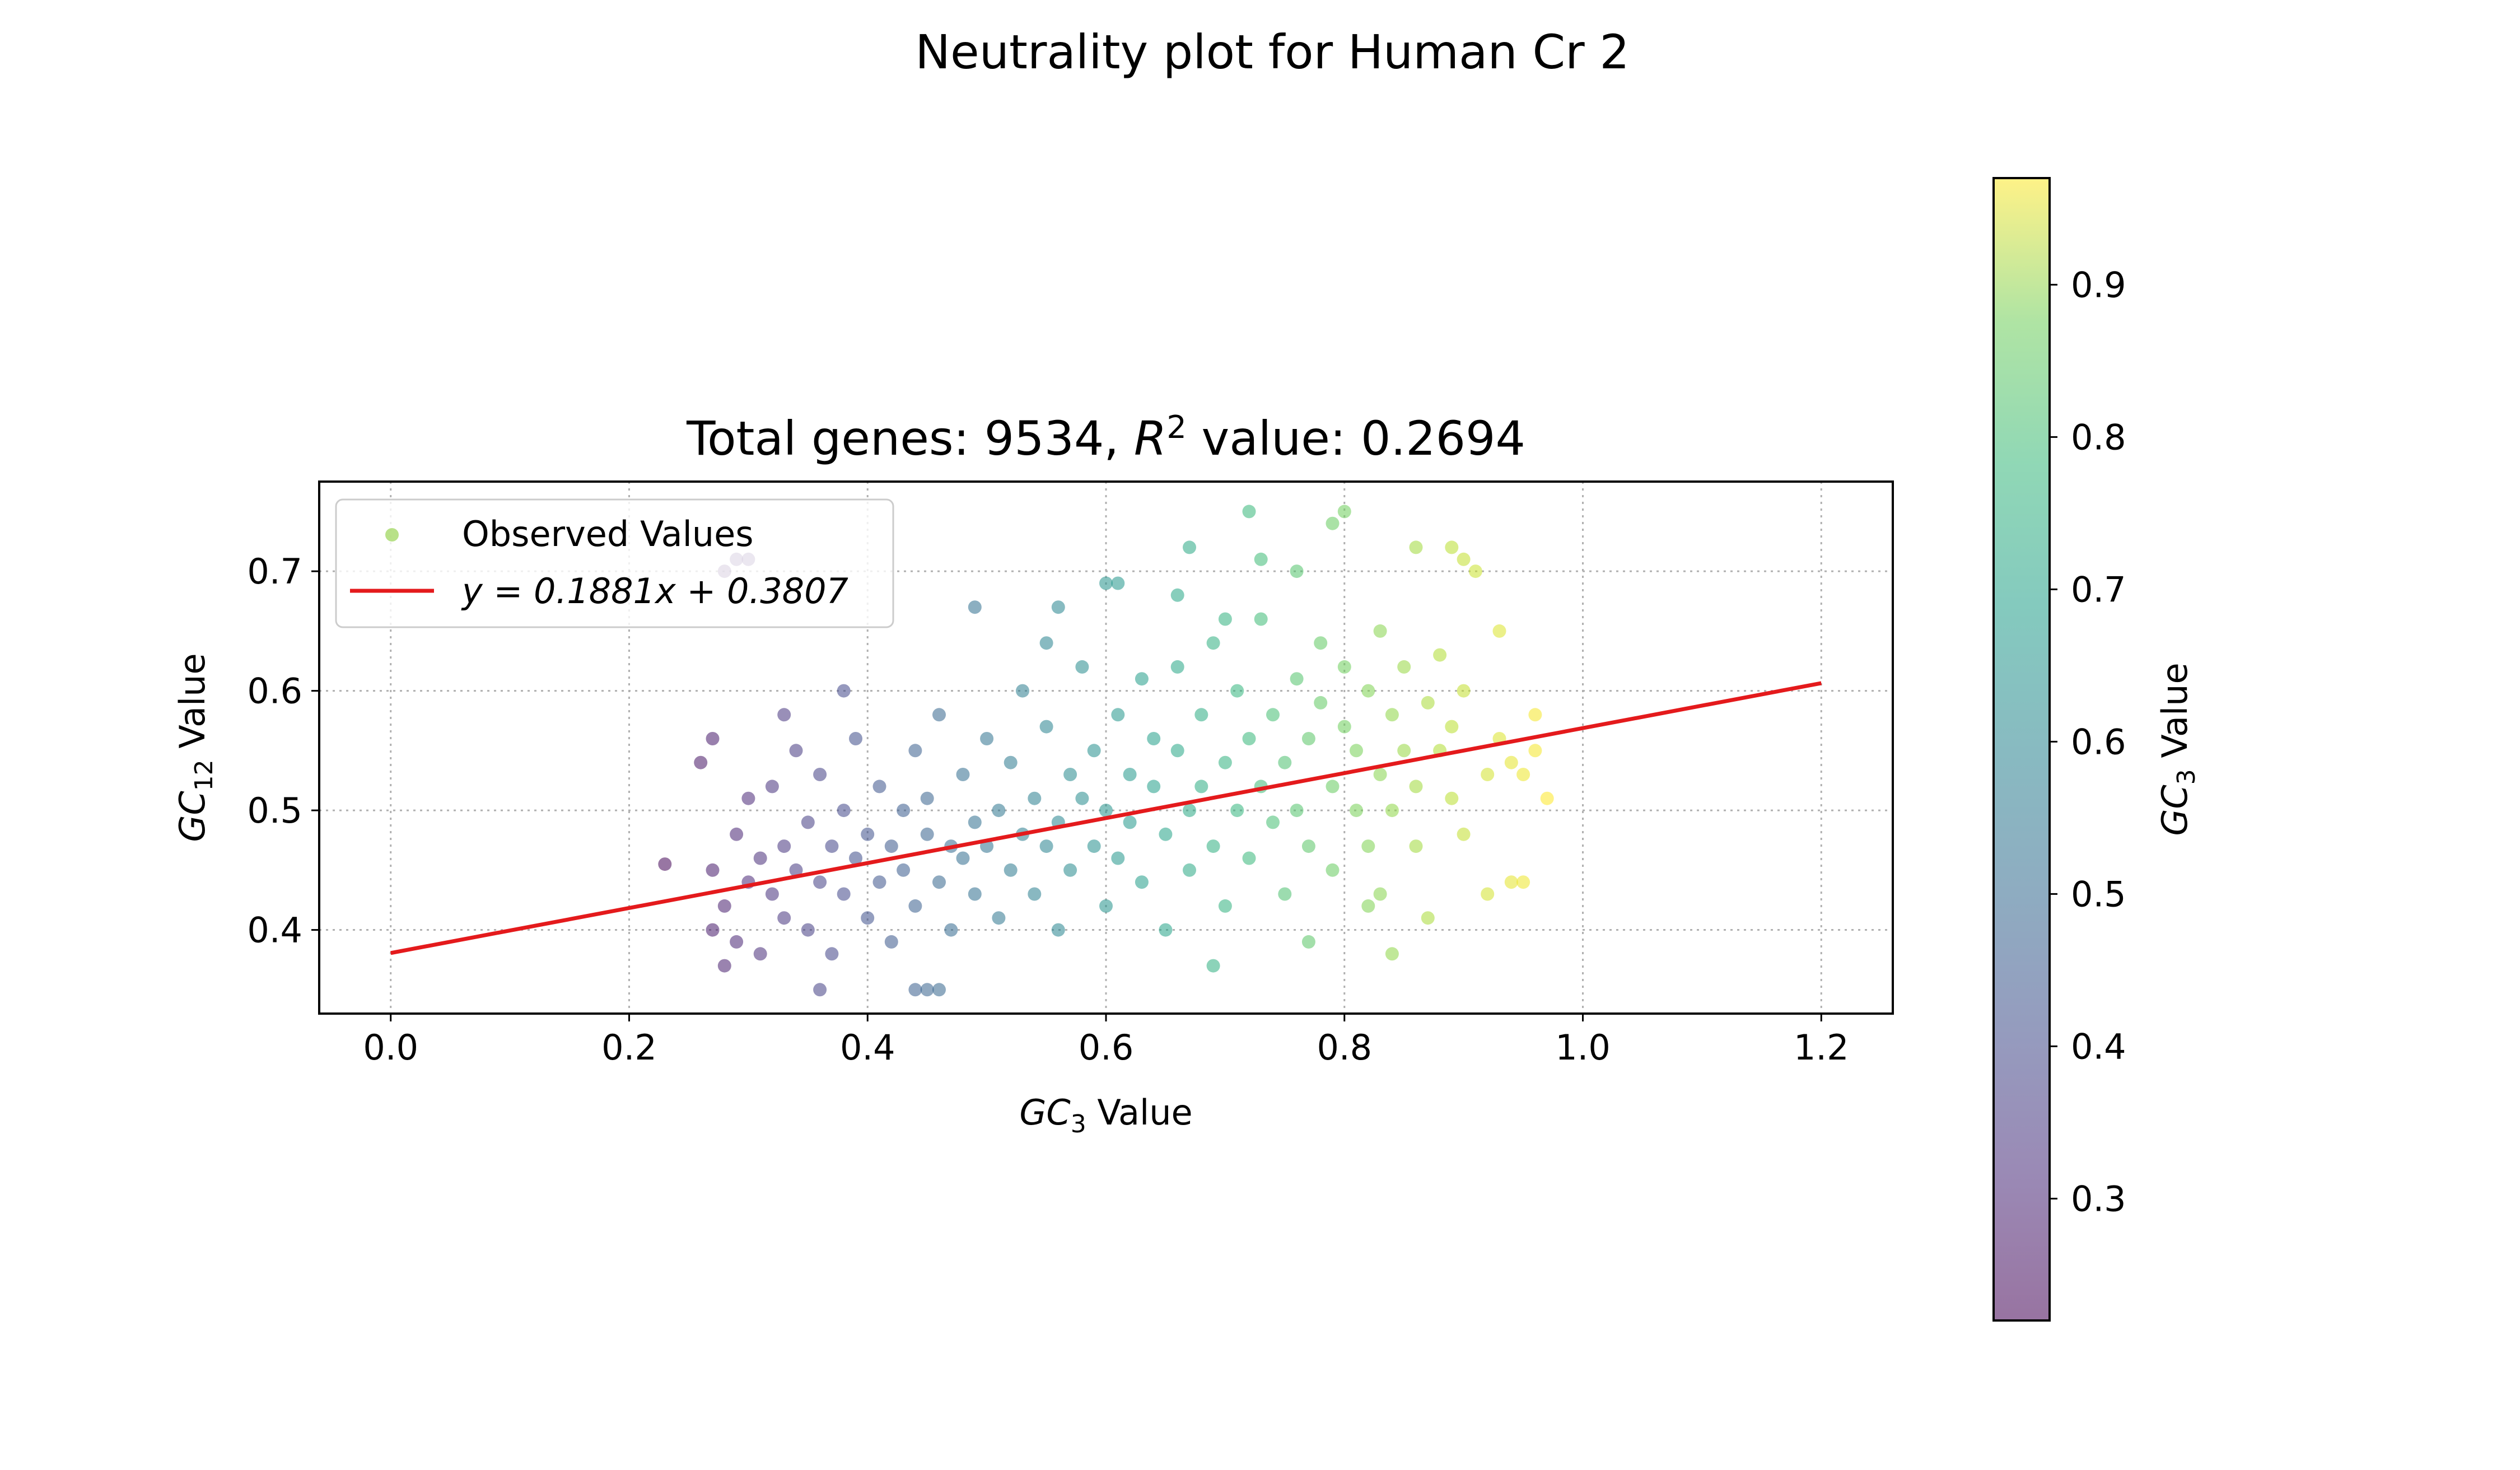 The height and width of the screenshot is (1470, 2520). I want to click on y-tick-label: 0.6, so click(275, 692).